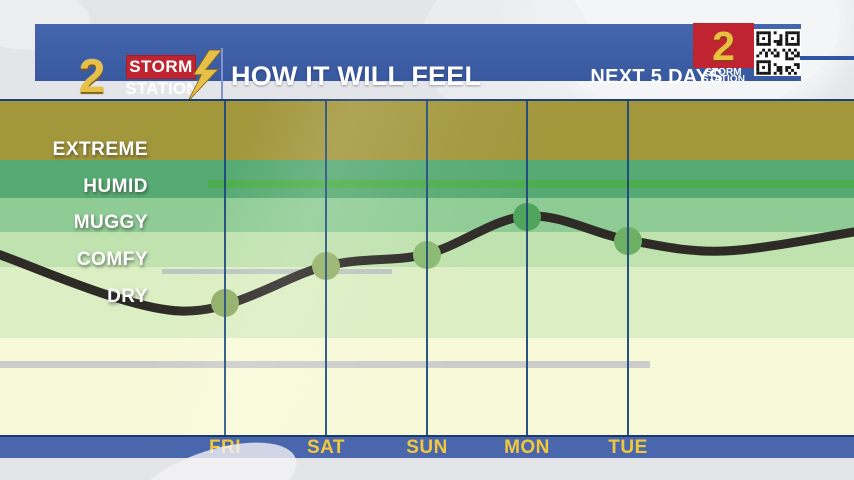 The height and width of the screenshot is (480, 854). I want to click on band-label-extreme: EXTREME, so click(100, 149).